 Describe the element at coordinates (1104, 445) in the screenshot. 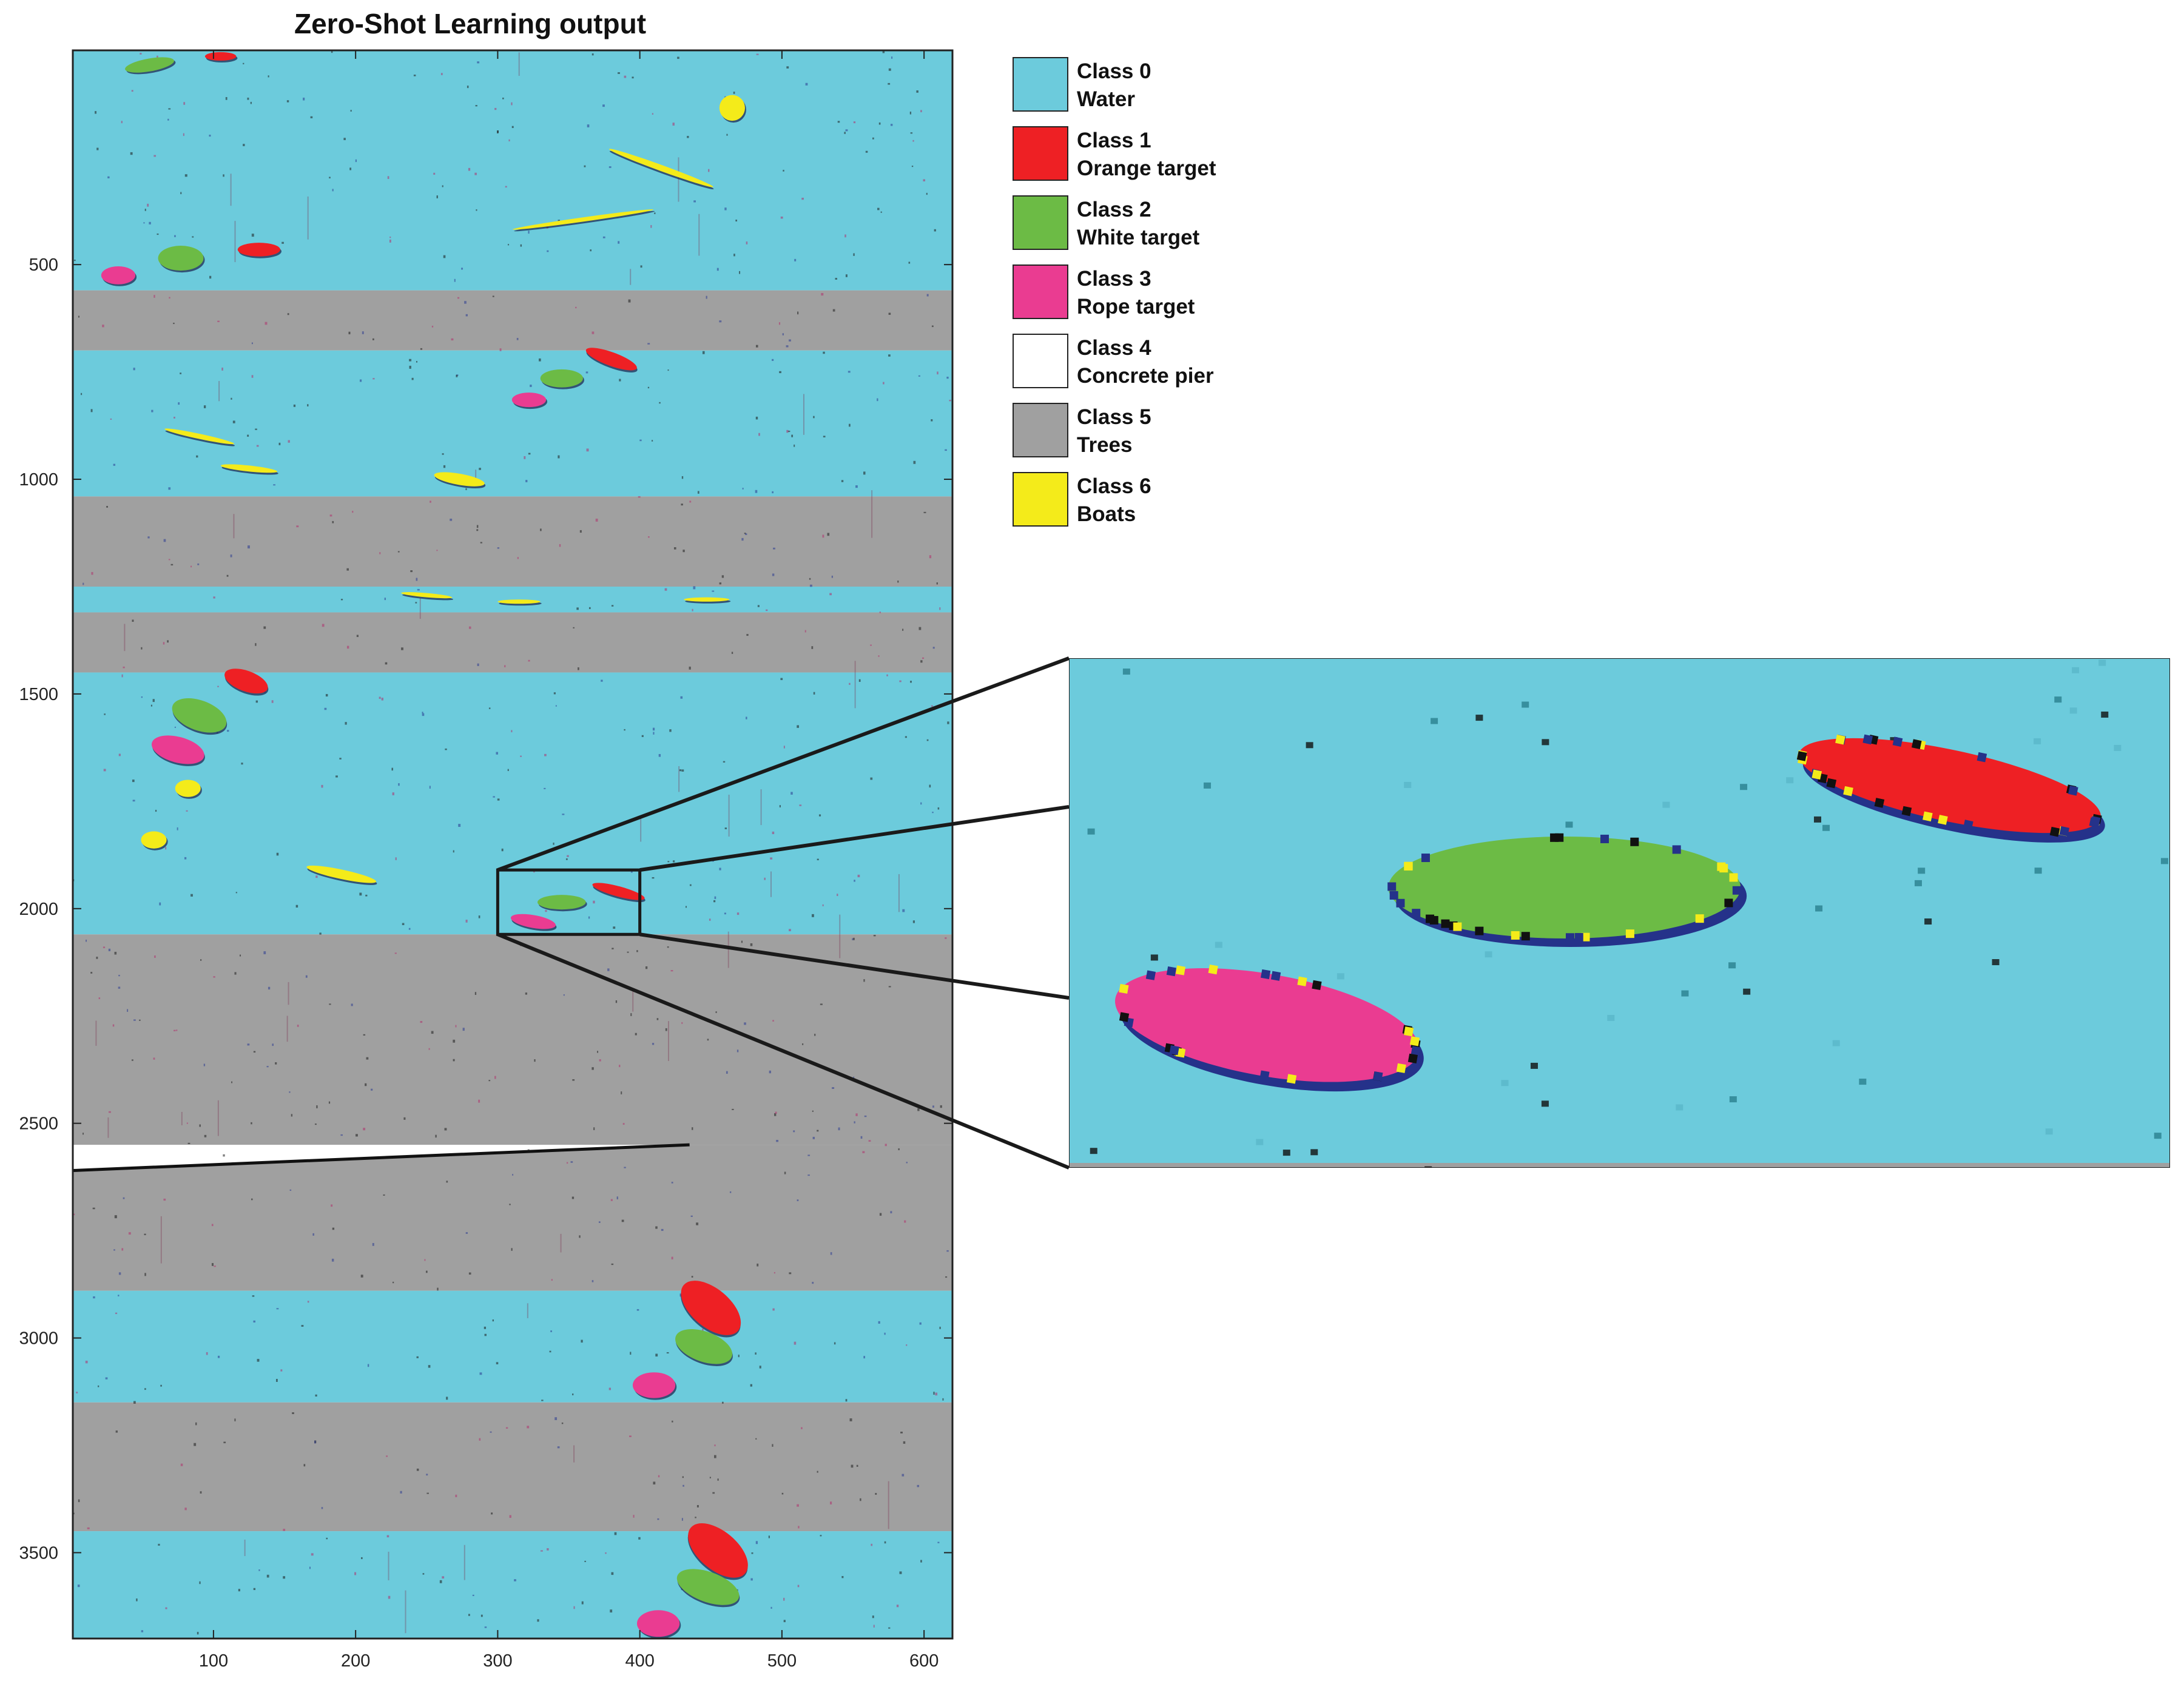

I see `legend-class-name: Trees` at that location.